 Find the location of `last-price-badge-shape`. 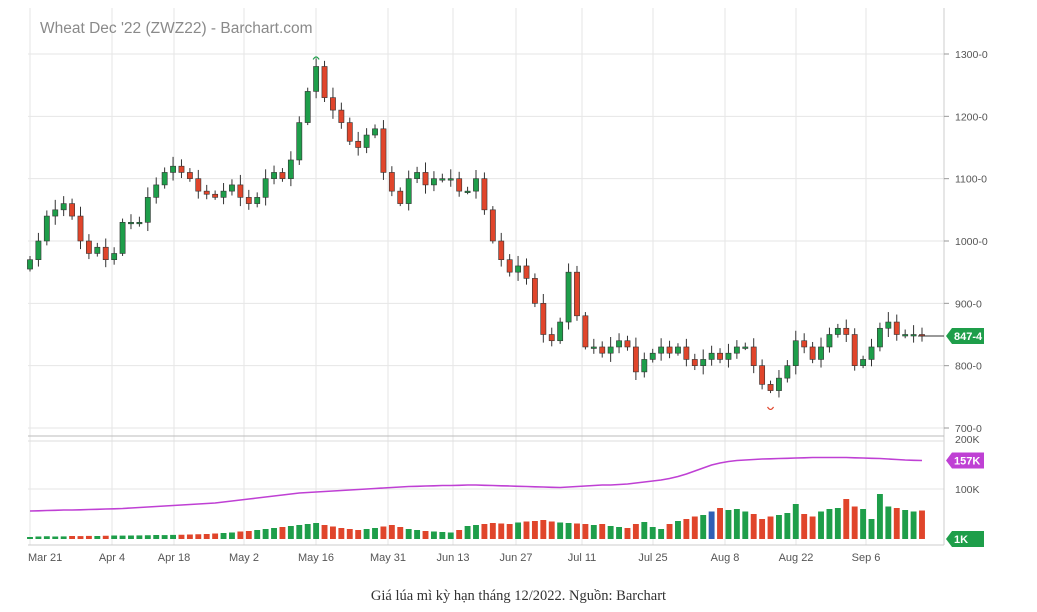

last-price-badge-shape is located at coordinates (965, 336).